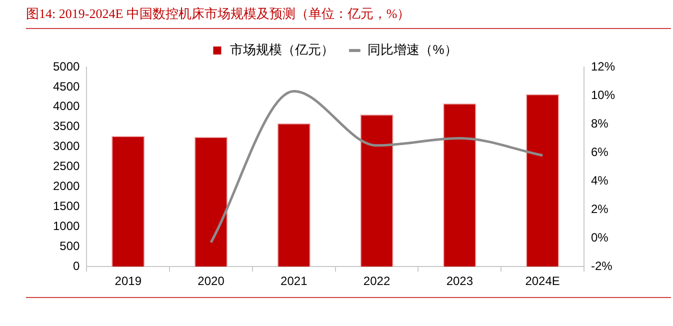 The width and height of the screenshot is (673, 326). Describe the element at coordinates (376, 281) in the screenshot. I see `x-tick-label: 2022` at that location.